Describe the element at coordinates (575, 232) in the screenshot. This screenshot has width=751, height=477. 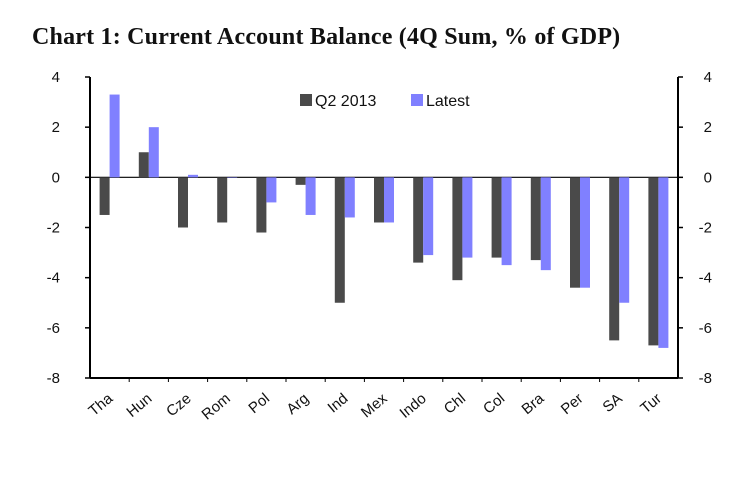
I see `bar-q2-2013-per` at that location.